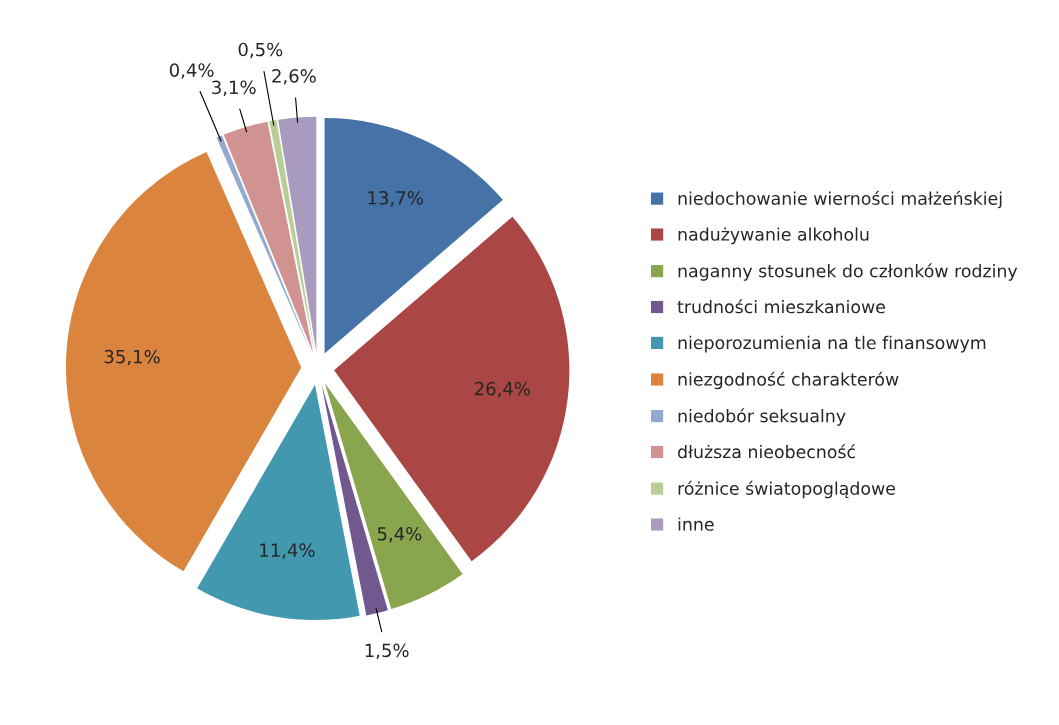 The width and height of the screenshot is (1059, 725). I want to click on data-label: 0,4%, so click(191, 71).